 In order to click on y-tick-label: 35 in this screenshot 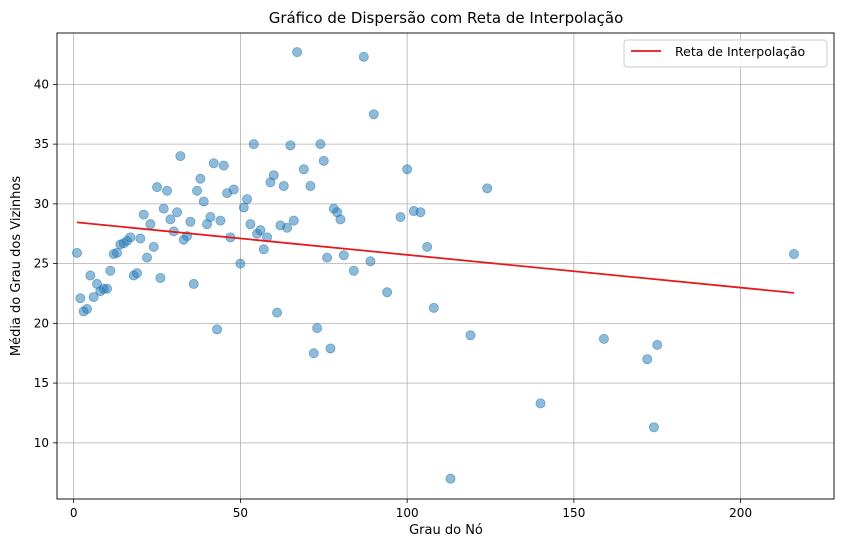, I will do `click(41, 144)`.